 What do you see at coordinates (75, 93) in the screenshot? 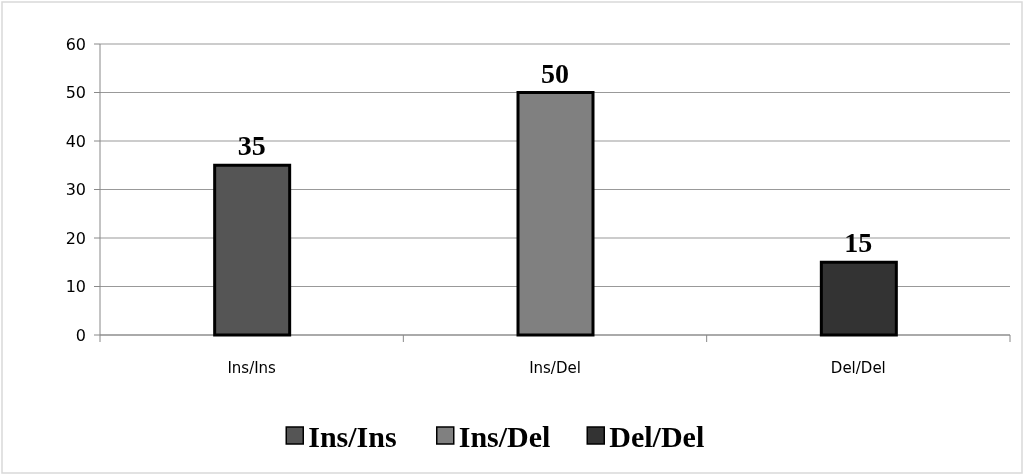
I see `y-tick-label: 50` at bounding box center [75, 93].